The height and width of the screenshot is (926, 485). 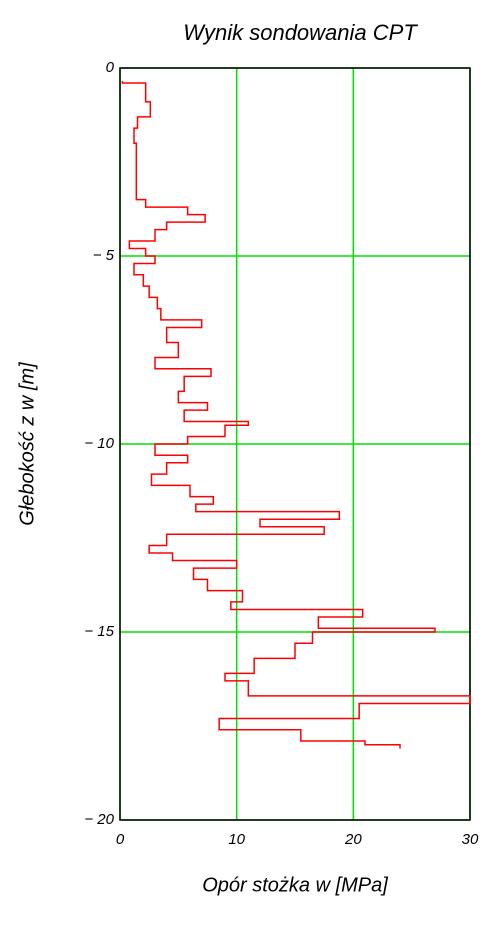 I want to click on y-tick-label: − 15, so click(x=99, y=631).